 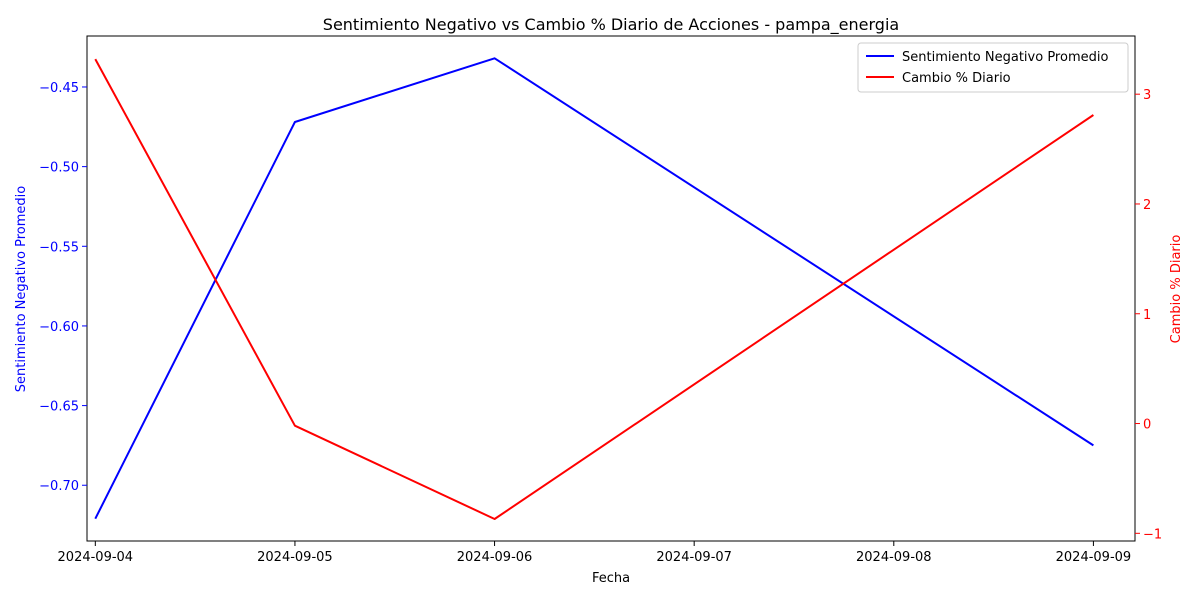 What do you see at coordinates (96, 557) in the screenshot?
I see `x-tick-label: 2024-09-04` at bounding box center [96, 557].